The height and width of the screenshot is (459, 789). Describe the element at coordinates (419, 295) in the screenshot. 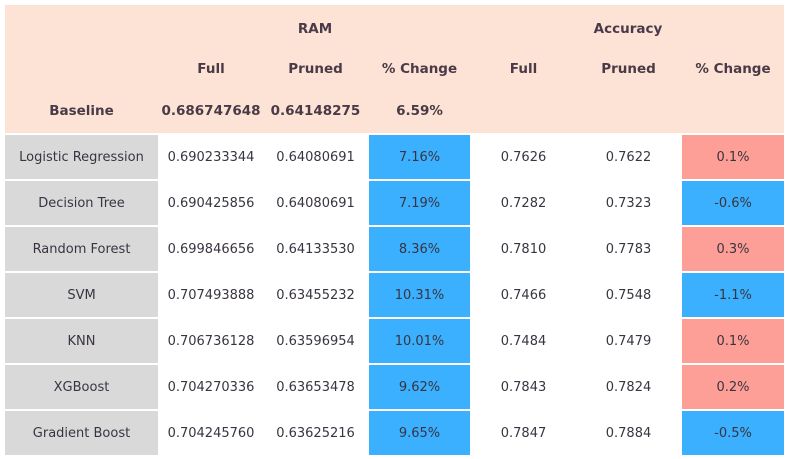

I see `table-cell: 10.31%` at that location.